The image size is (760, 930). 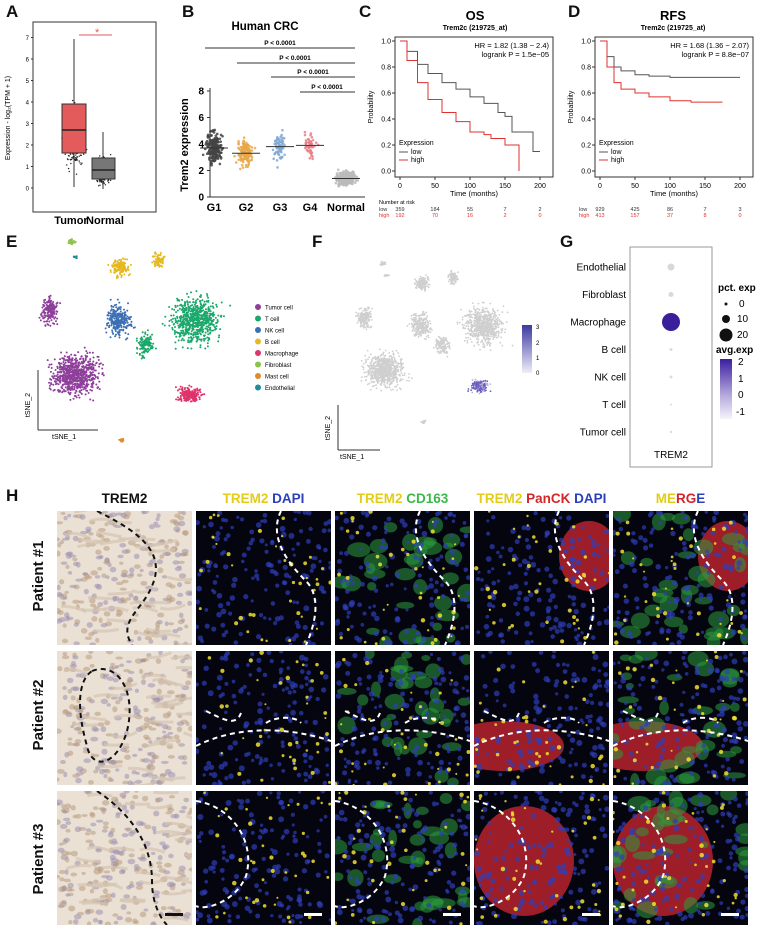 What do you see at coordinates (317, 241) in the screenshot?
I see `panel-f-label: F` at bounding box center [317, 241].